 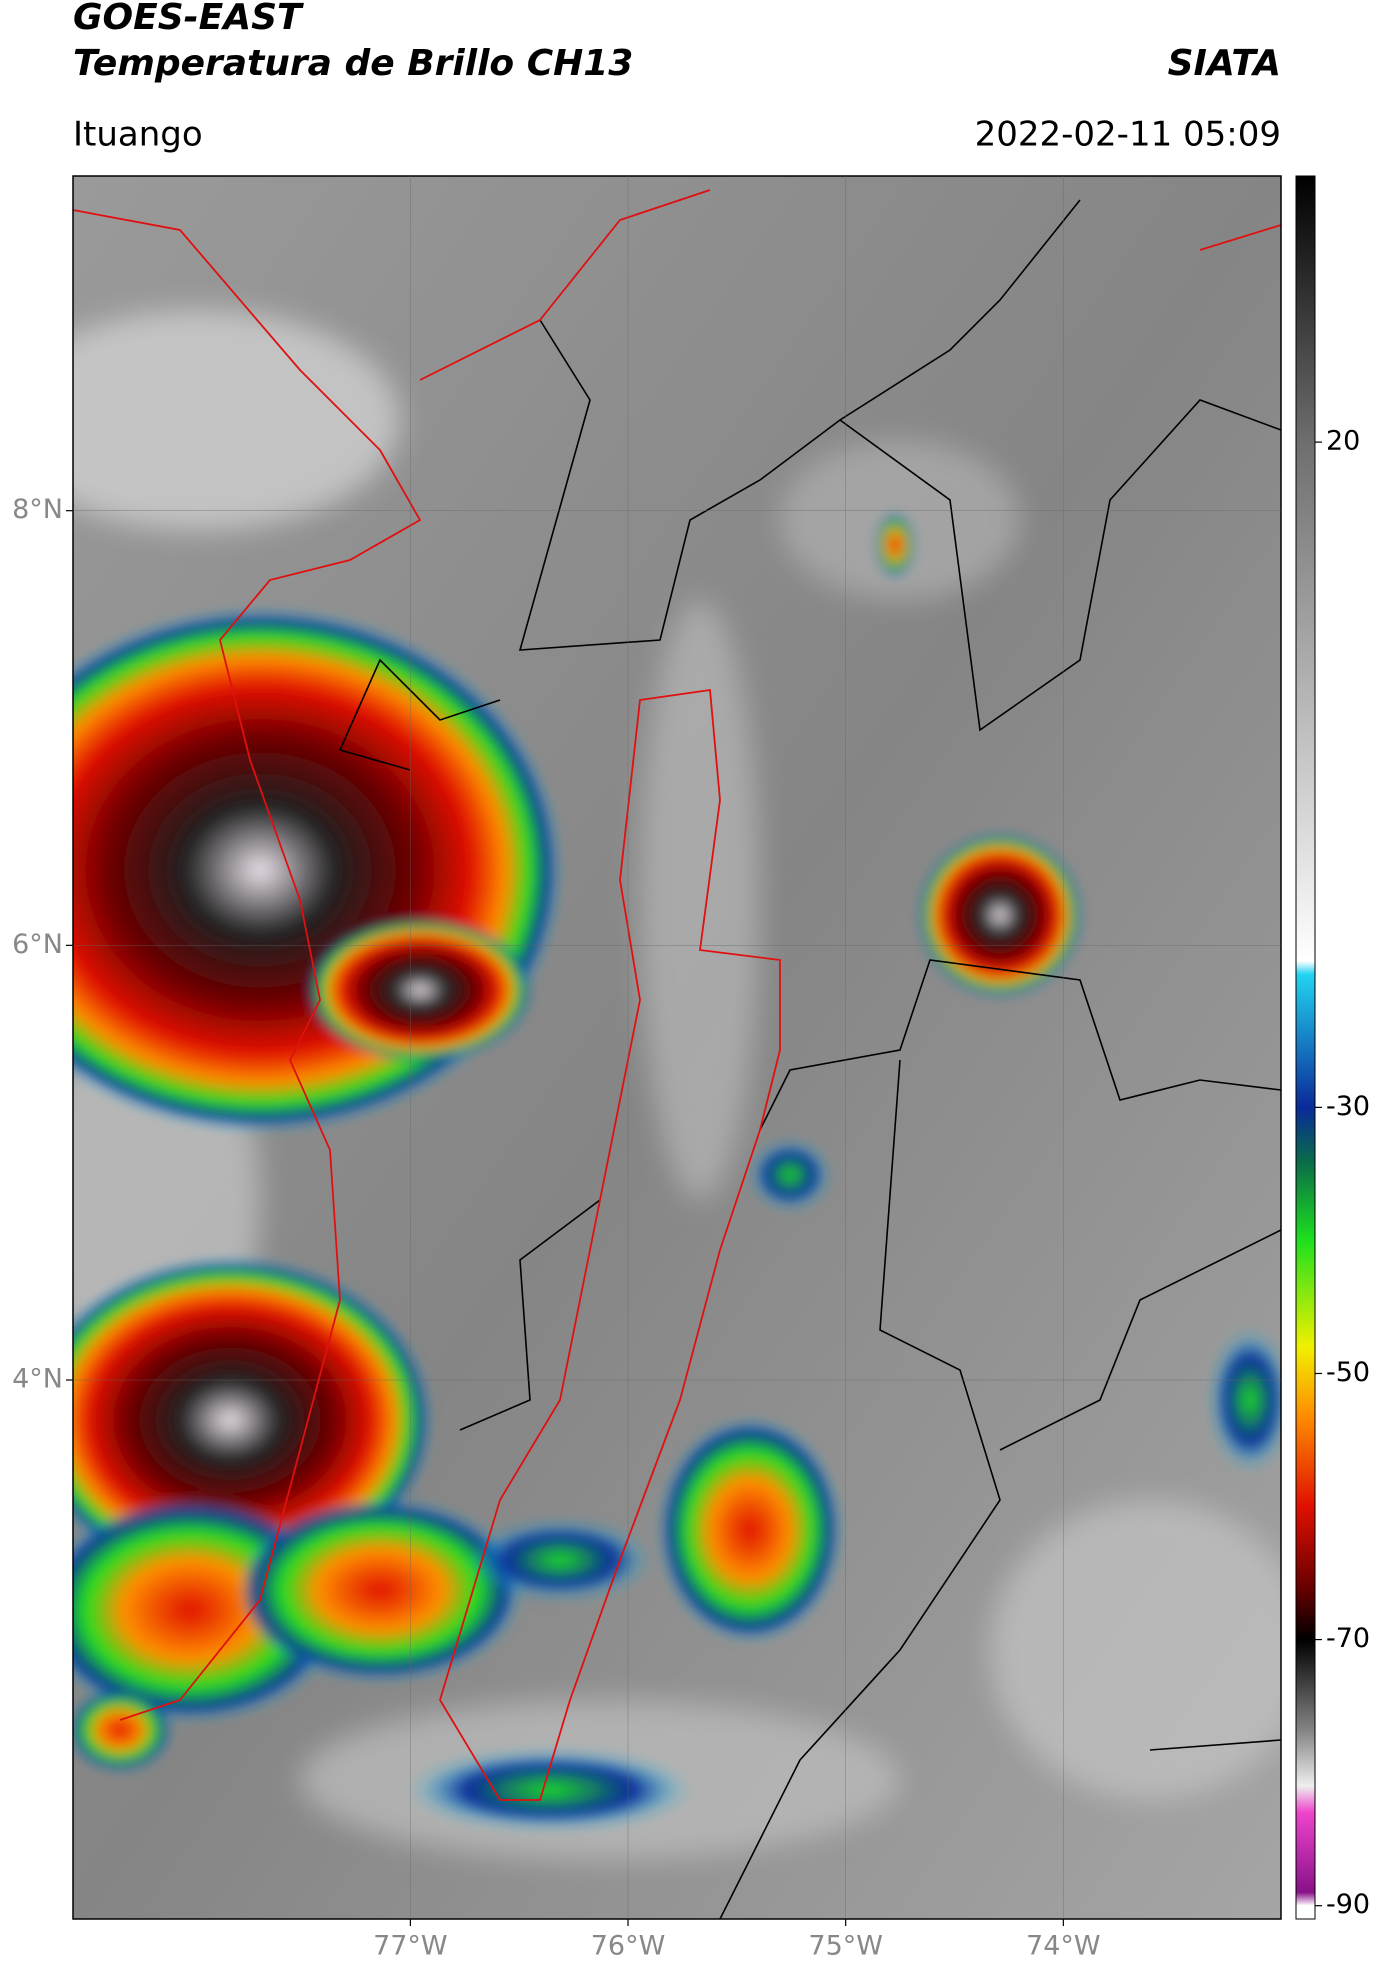 I want to click on colorbar-tick-label: -30, so click(x=1348, y=1106).